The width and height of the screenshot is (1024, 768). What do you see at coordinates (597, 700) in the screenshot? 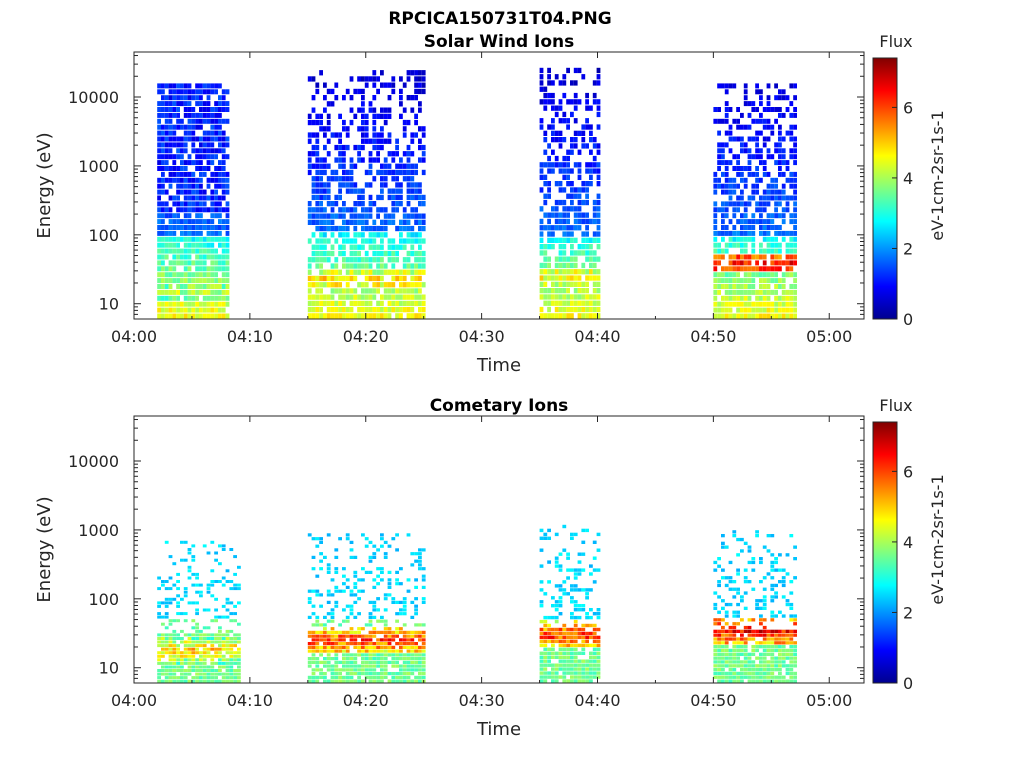
I see `x-tick-label: 04:40` at bounding box center [597, 700].